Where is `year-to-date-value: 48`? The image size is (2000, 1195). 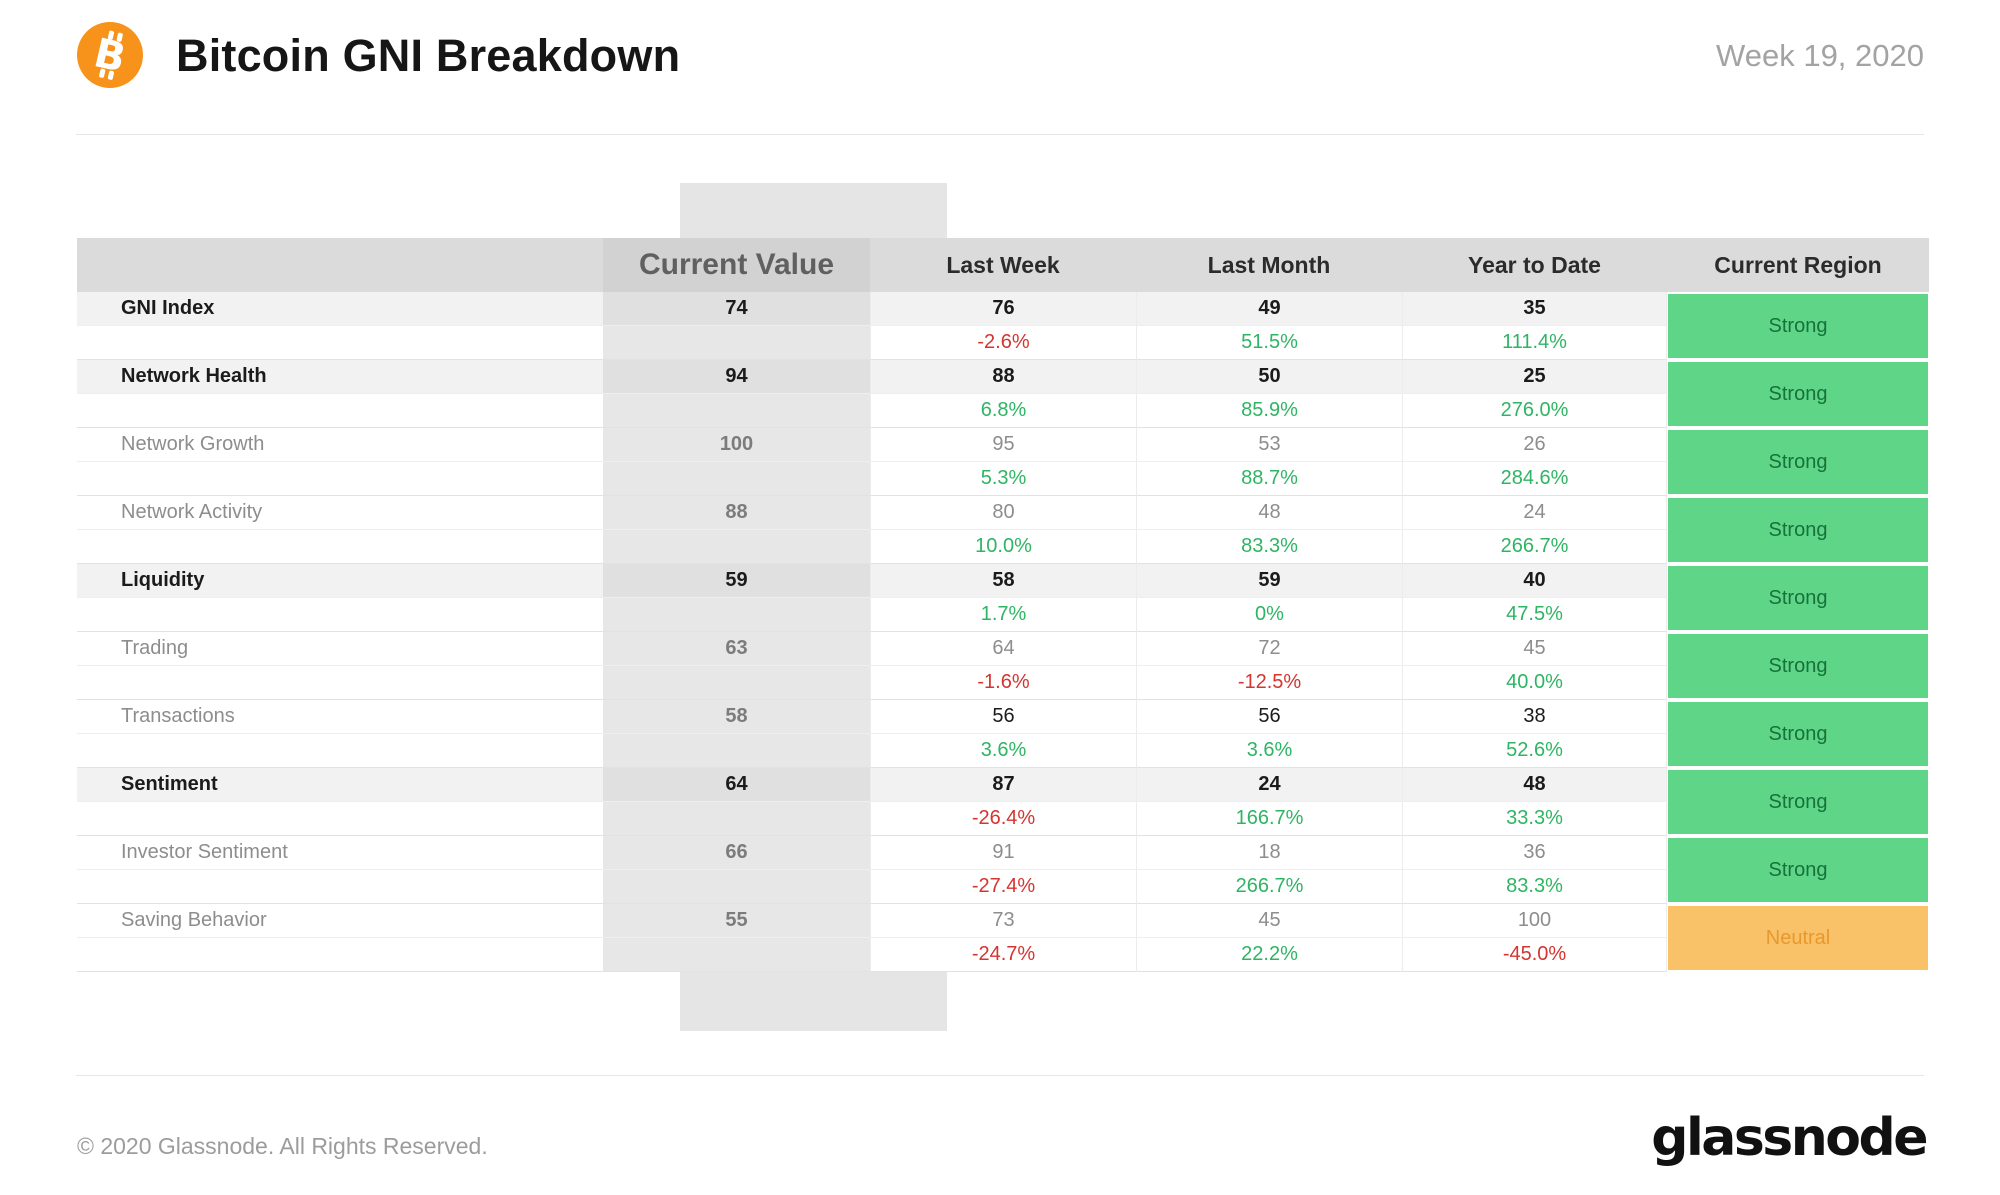 year-to-date-value: 48 is located at coordinates (1534, 785).